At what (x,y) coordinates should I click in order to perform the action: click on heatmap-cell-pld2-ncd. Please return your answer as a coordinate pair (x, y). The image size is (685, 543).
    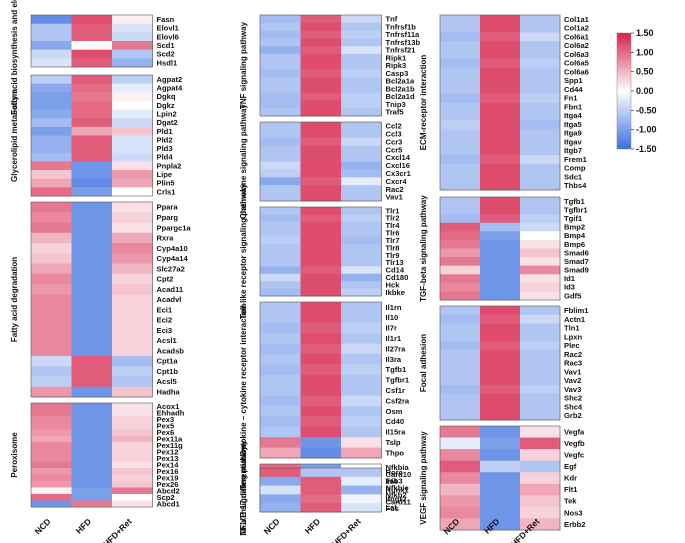
    Looking at the image, I should click on (51, 140).